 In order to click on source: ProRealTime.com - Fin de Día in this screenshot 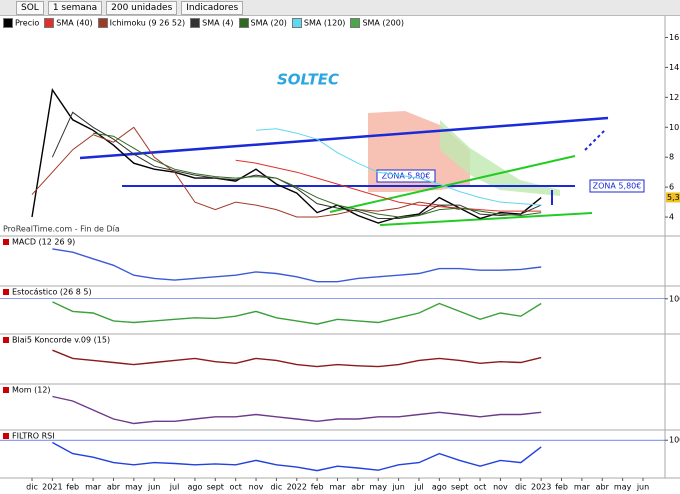, I will do `click(61, 229)`.